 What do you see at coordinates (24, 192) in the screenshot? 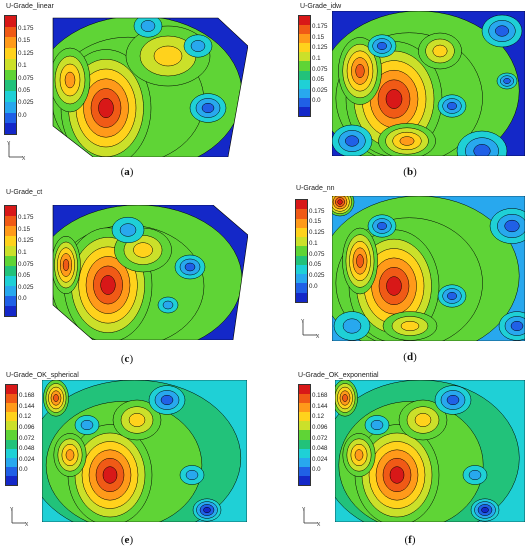
I see `panel-title: U-Grade_ct` at bounding box center [24, 192].